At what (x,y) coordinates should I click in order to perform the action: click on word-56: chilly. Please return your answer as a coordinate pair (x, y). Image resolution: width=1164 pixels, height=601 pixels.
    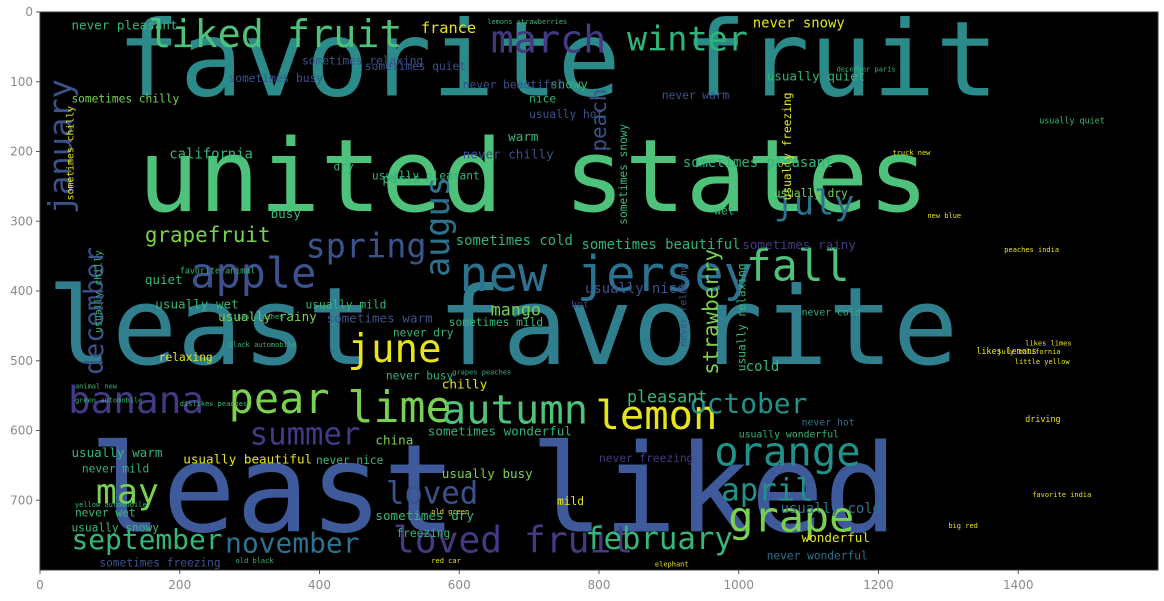
    Looking at the image, I should click on (465, 384).